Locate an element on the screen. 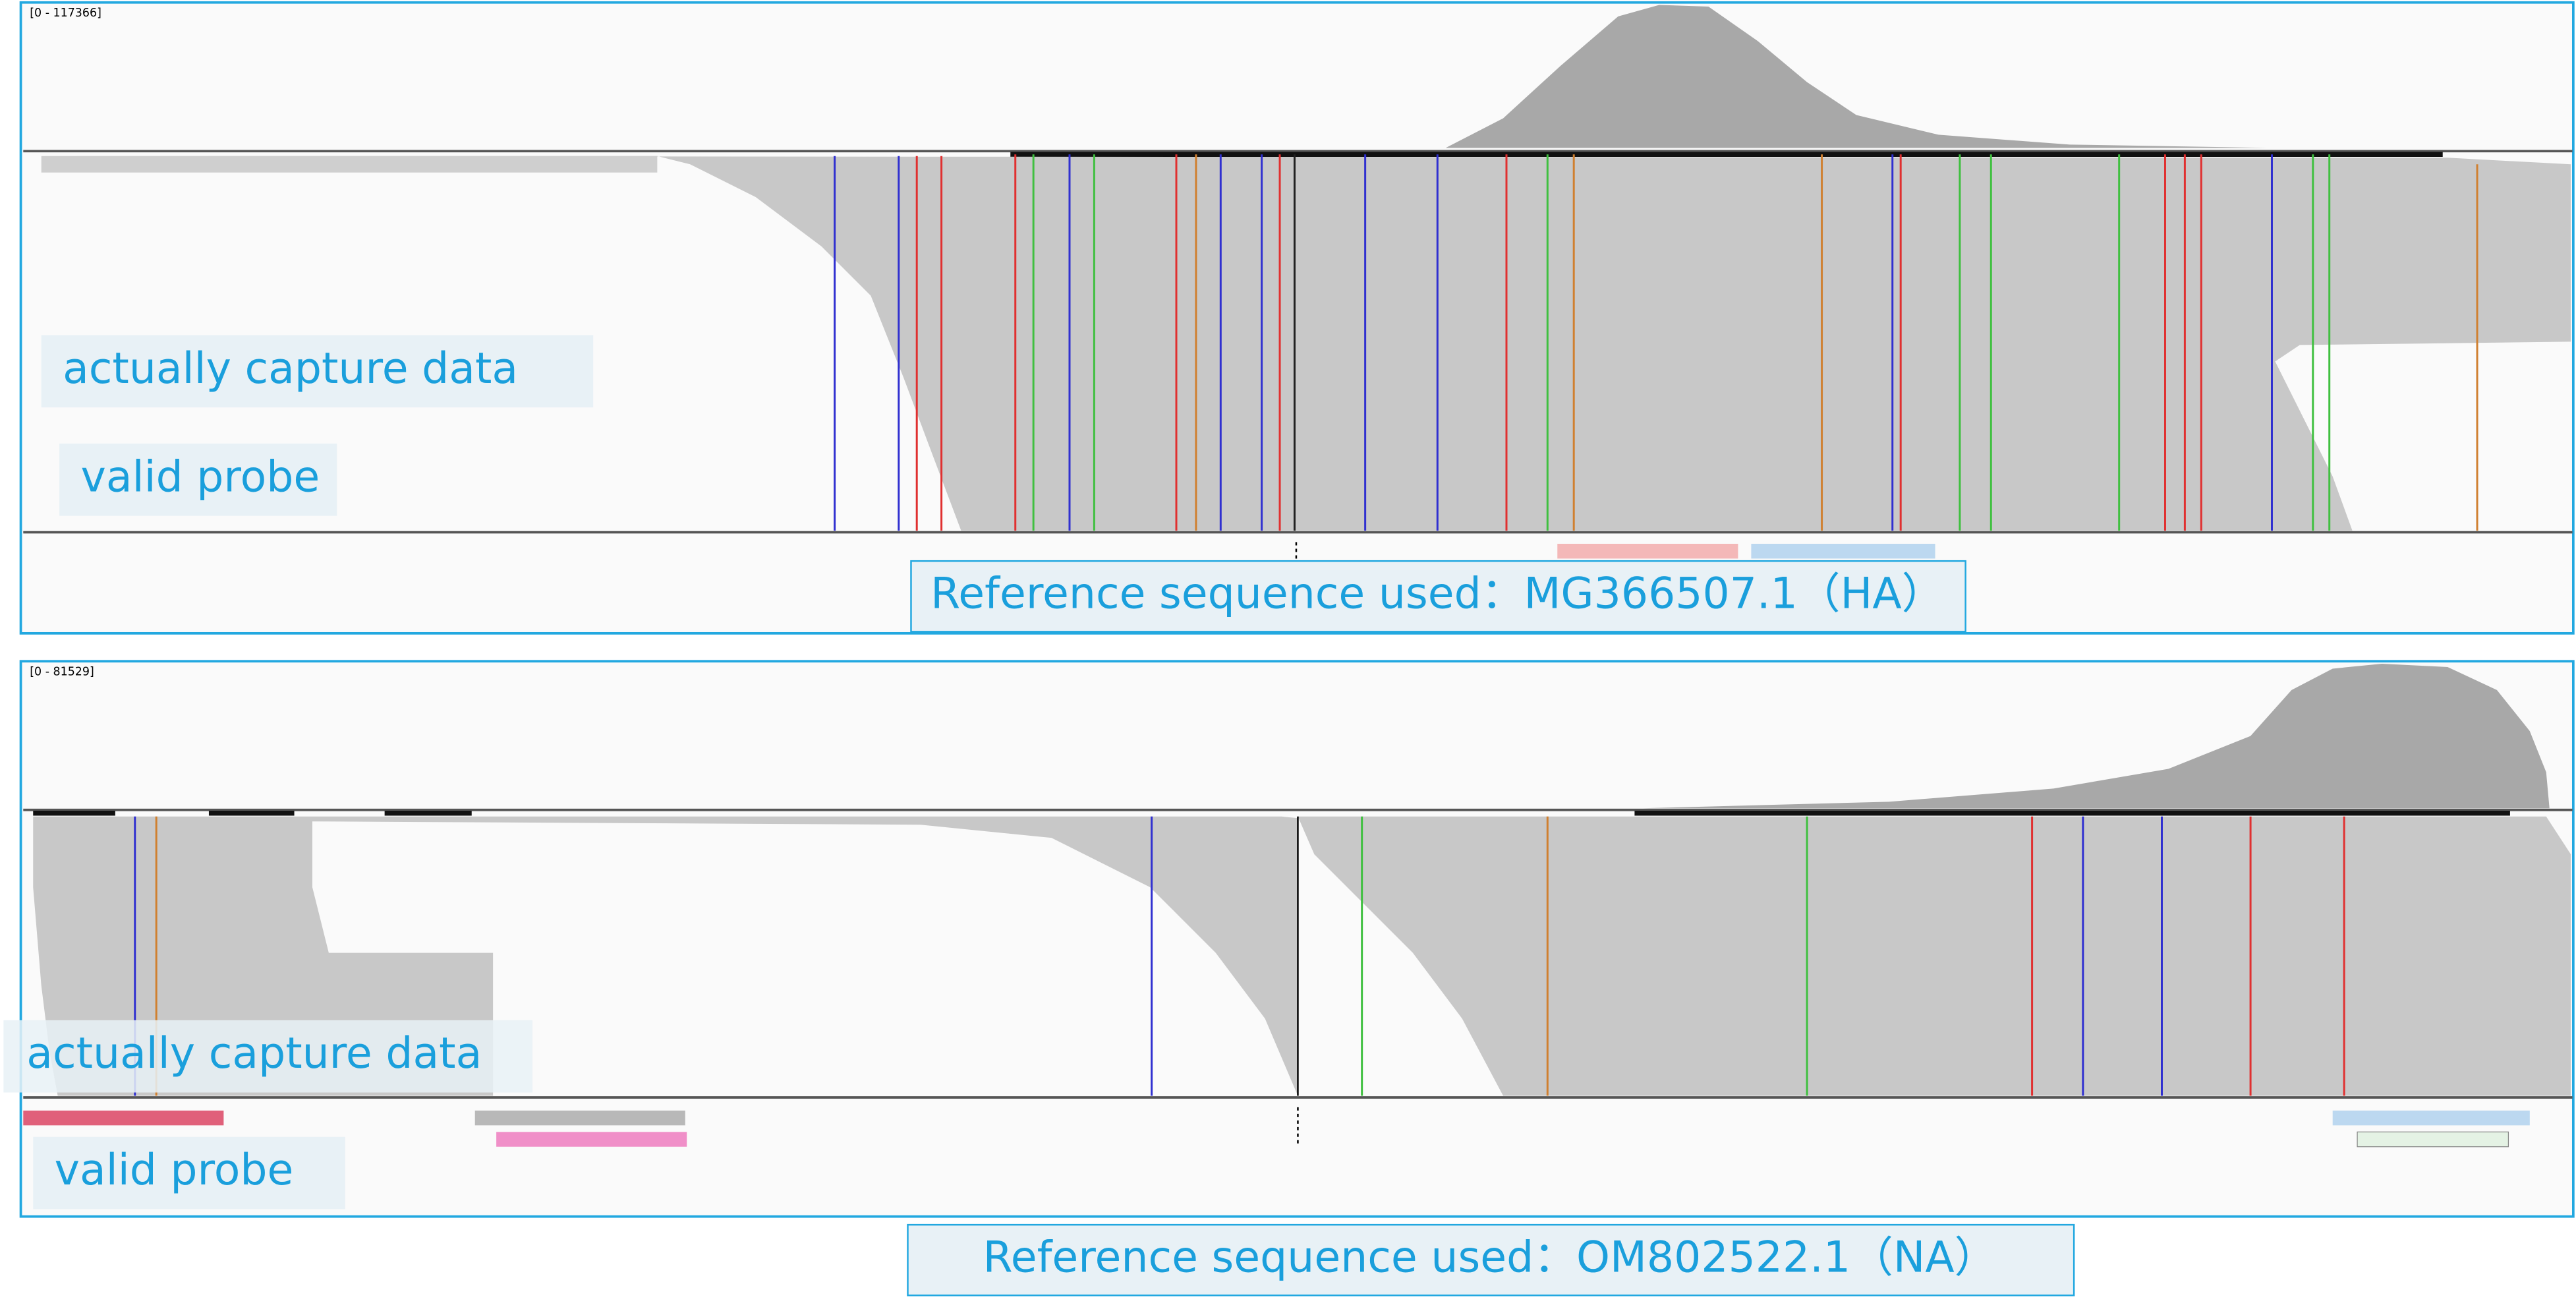 The width and height of the screenshot is (2576, 1311). reads-gap is located at coordinates (805, 958).